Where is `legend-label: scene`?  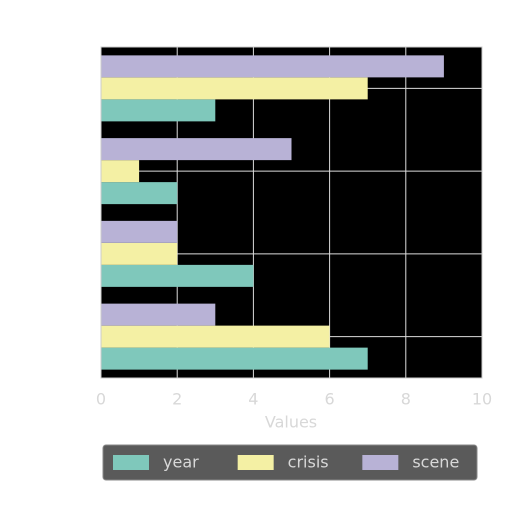
legend-label: scene is located at coordinates (435, 462).